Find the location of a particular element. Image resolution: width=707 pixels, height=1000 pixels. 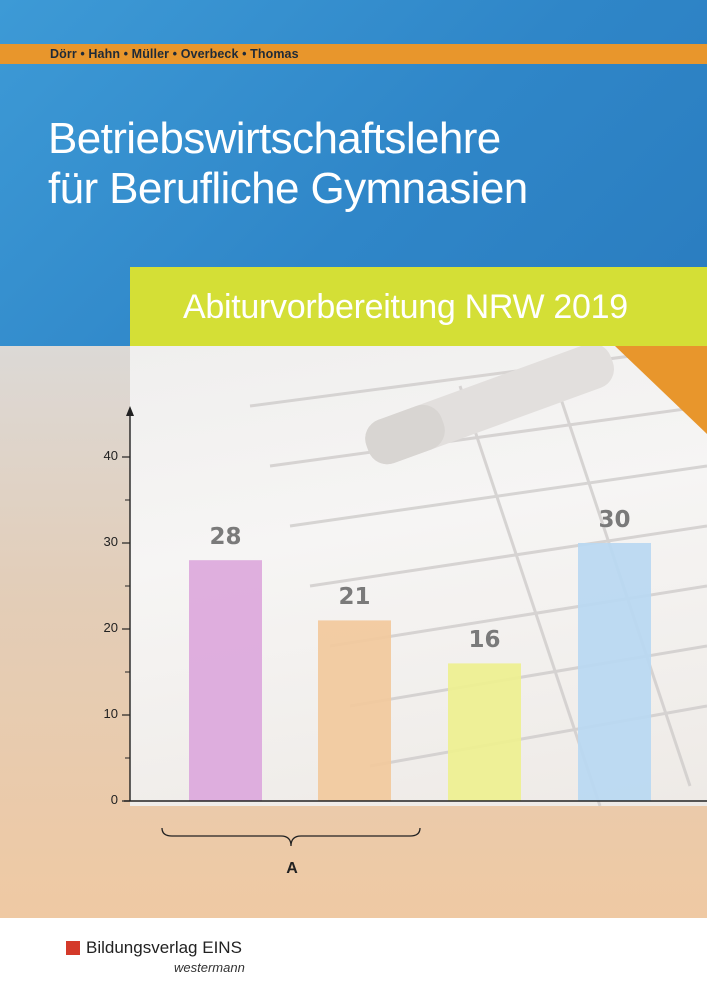

y-tick-label-30: 30 is located at coordinates (110, 541).